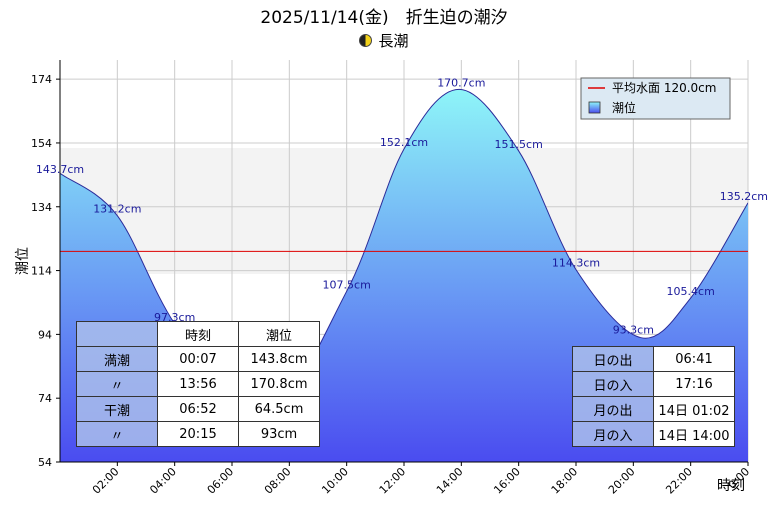 This screenshot has width=768, height=512. What do you see at coordinates (279, 384) in the screenshot?
I see `tide-row-level: 170.8cm` at bounding box center [279, 384].